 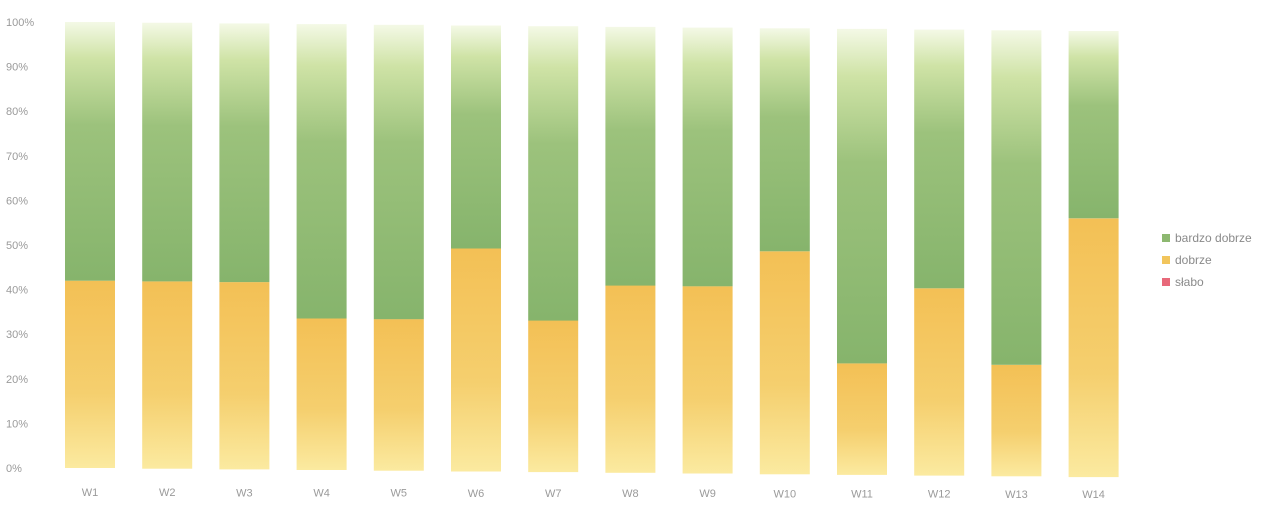 I want to click on bar-segment-w3-dobrze, so click(x=244, y=375).